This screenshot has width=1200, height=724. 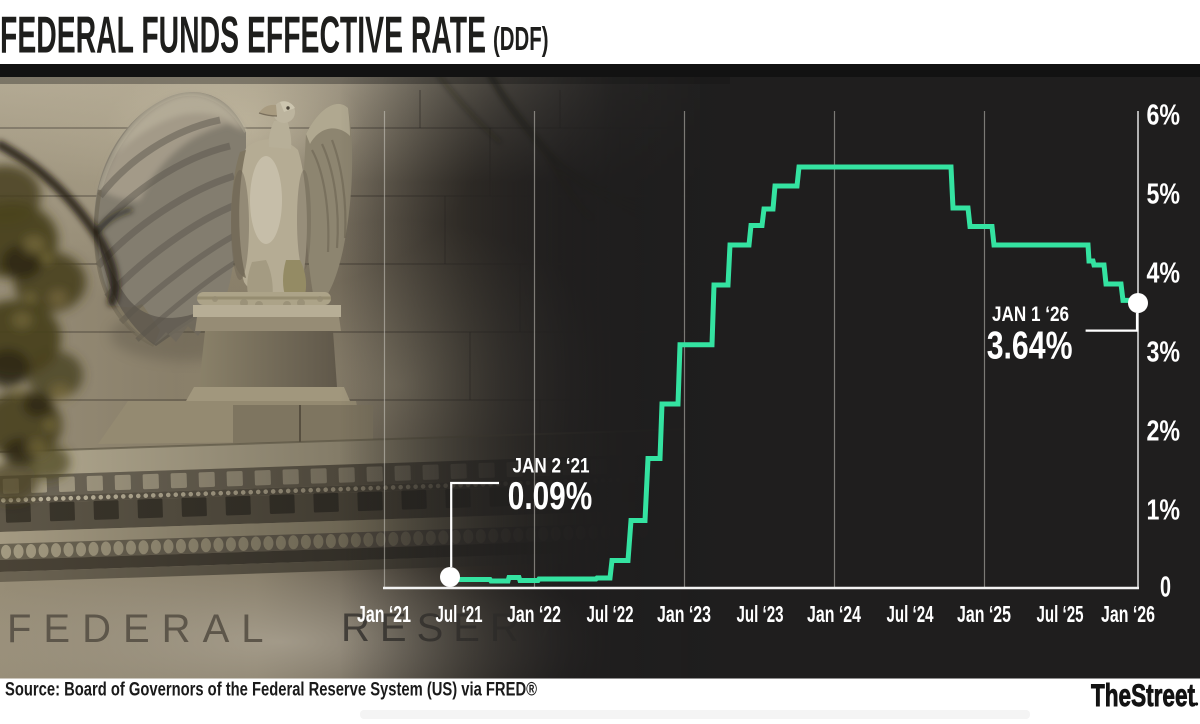 What do you see at coordinates (834, 614) in the screenshot?
I see `svg-text: Jan ‘24` at bounding box center [834, 614].